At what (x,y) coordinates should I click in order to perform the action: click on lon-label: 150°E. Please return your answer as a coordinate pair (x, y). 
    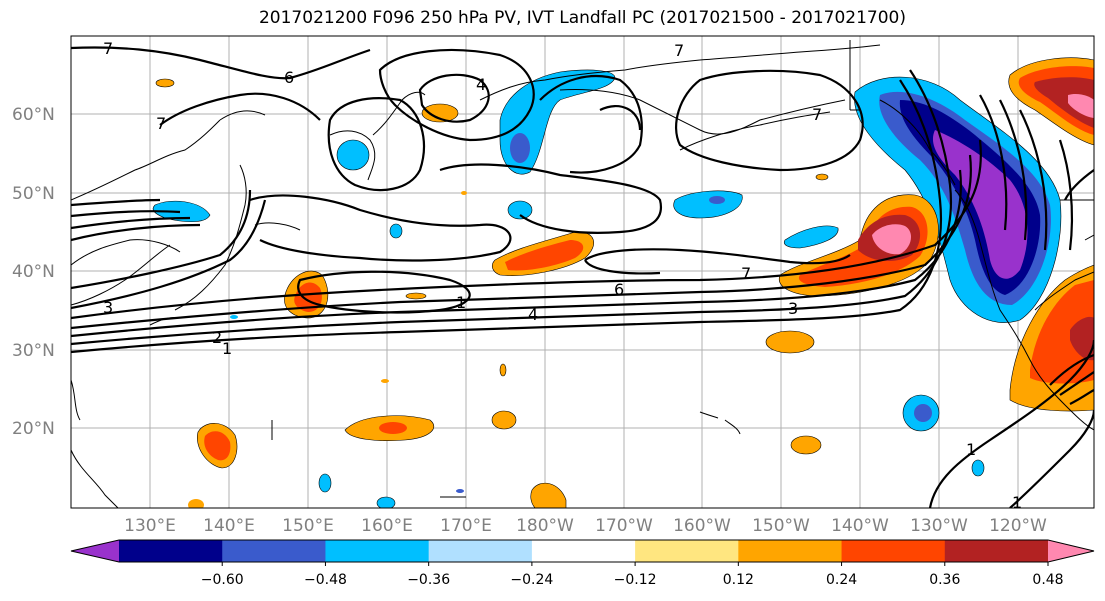
    Looking at the image, I should click on (308, 526).